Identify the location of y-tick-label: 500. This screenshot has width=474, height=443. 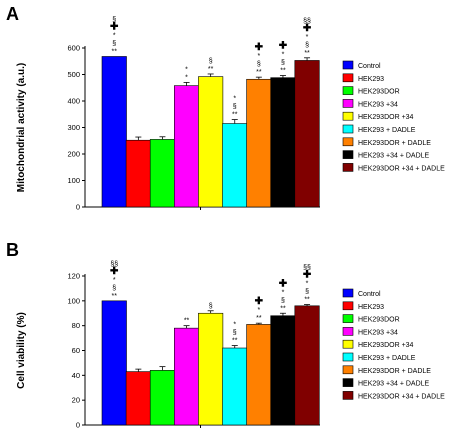
(73, 74).